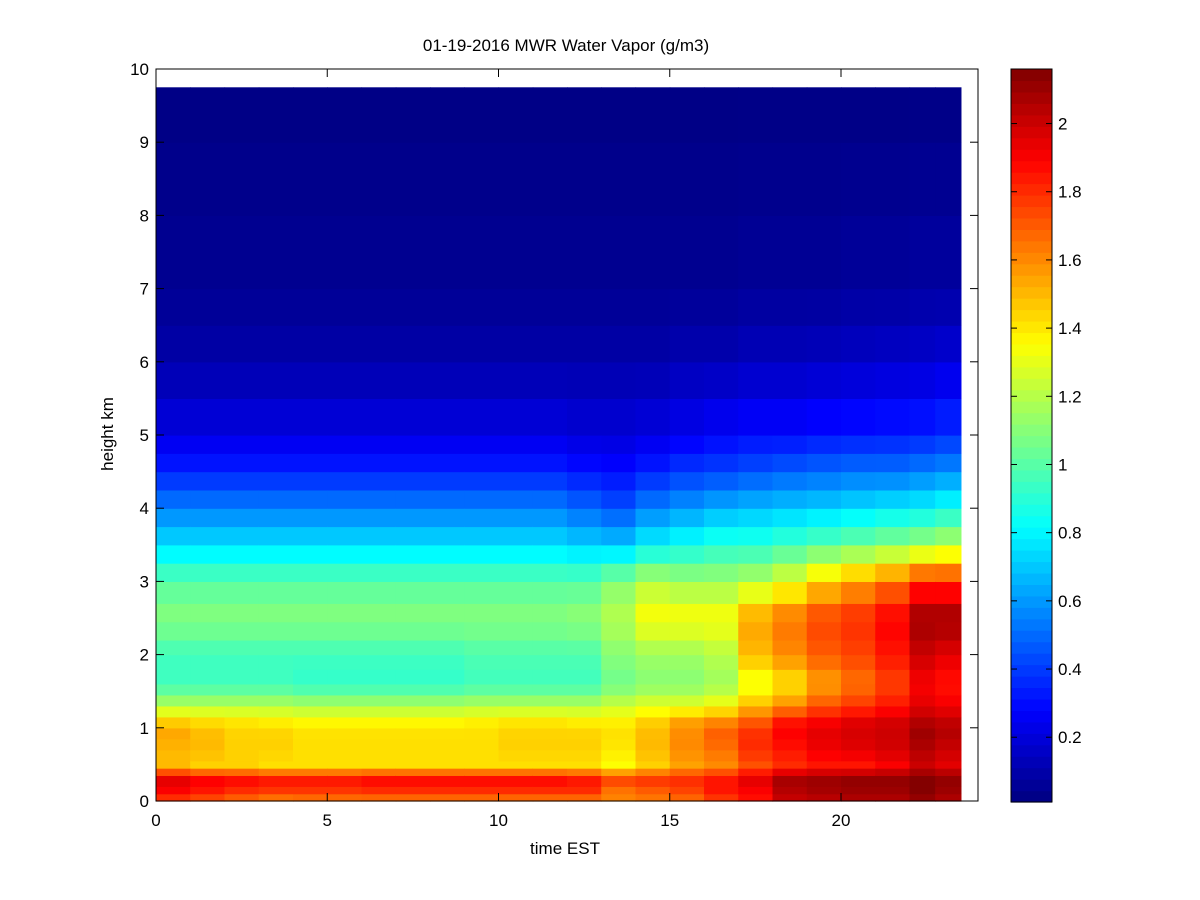  Describe the element at coordinates (1046, 431) in the screenshot. I see `colorbar-ticks: 0.2 0.4 0.6 0.8 1 1.2 1.4 1.6 1.8 2` at that location.